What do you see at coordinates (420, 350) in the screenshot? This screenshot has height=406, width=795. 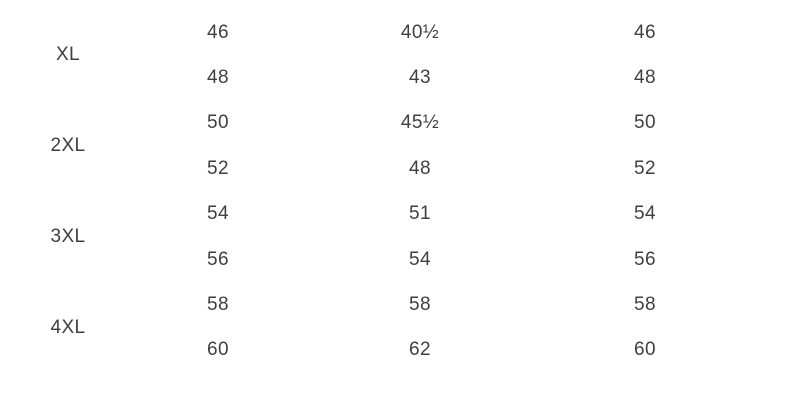 I see `measurement-cell: 62` at bounding box center [420, 350].